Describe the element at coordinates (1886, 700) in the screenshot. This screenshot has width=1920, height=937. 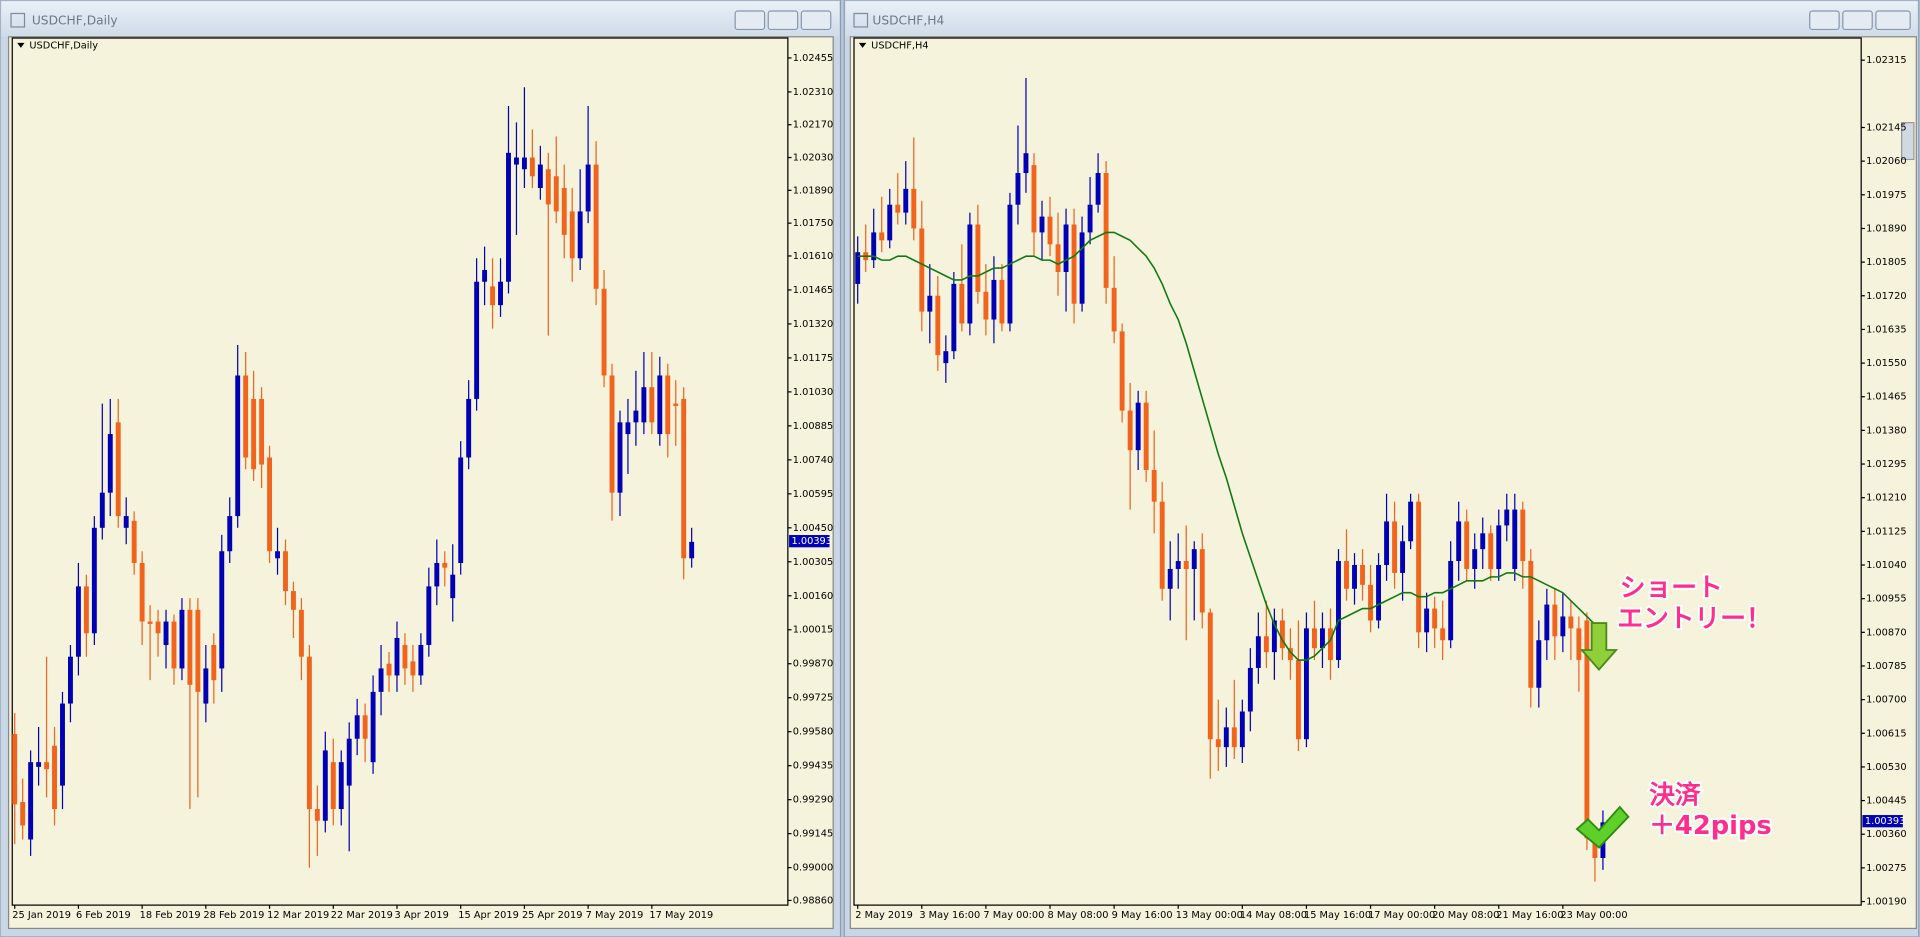
I see `y-tick-label: 1.00700` at that location.